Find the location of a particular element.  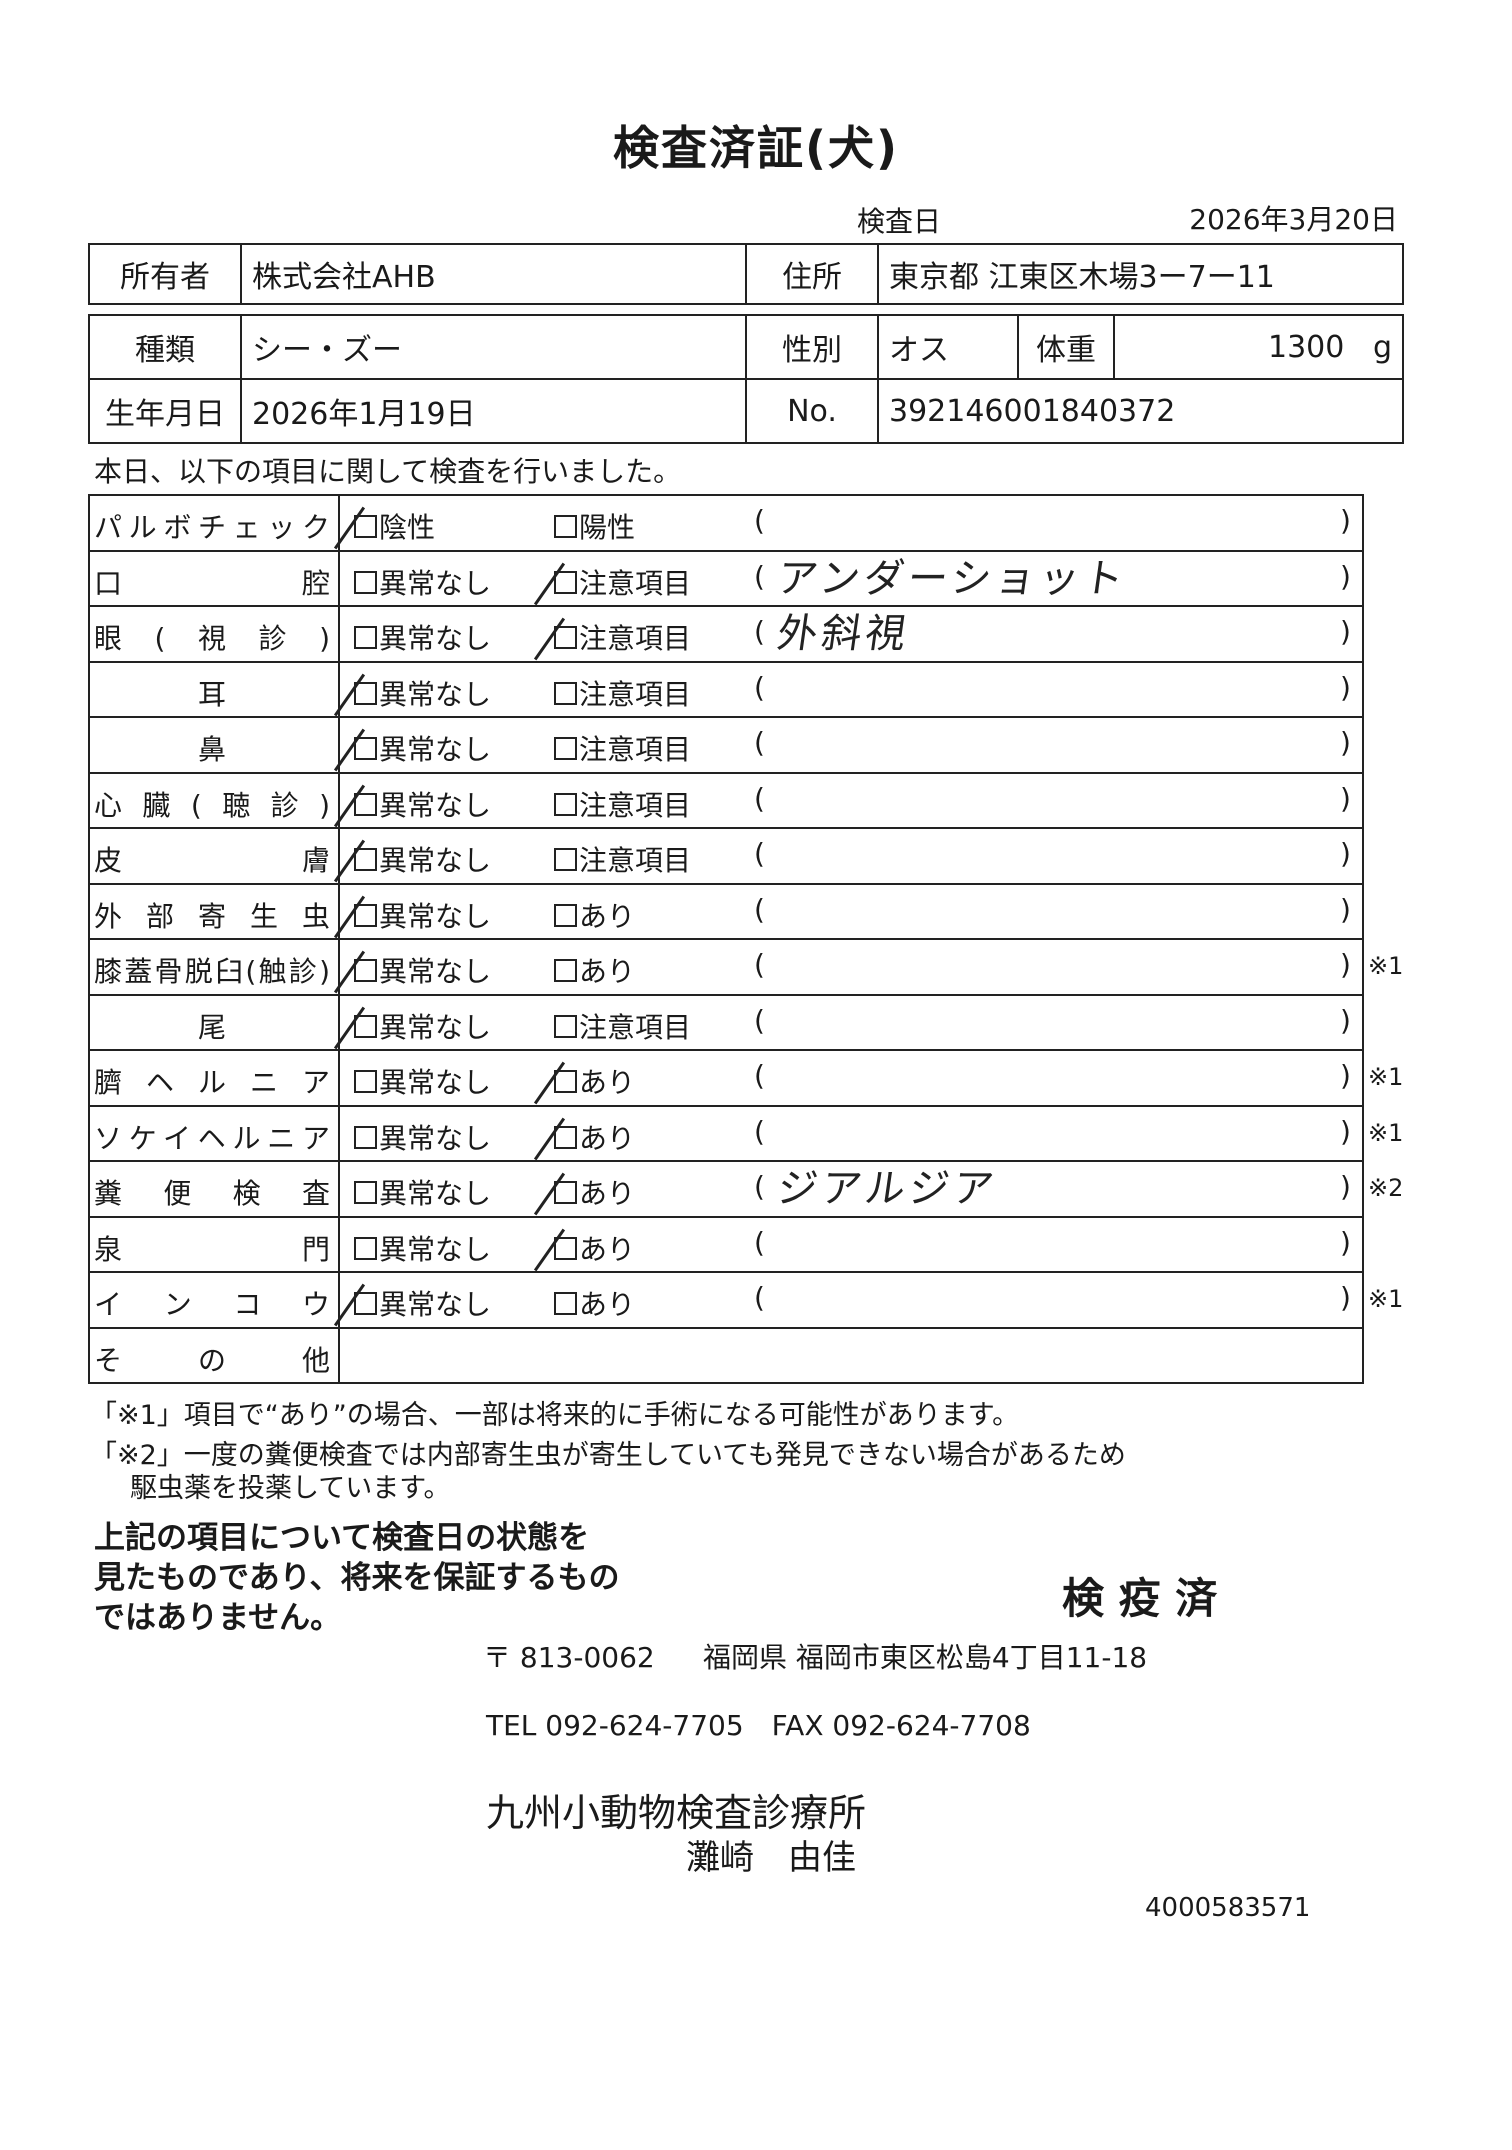

clinic-postal: 〒 813-0062 is located at coordinates (569, 1657).